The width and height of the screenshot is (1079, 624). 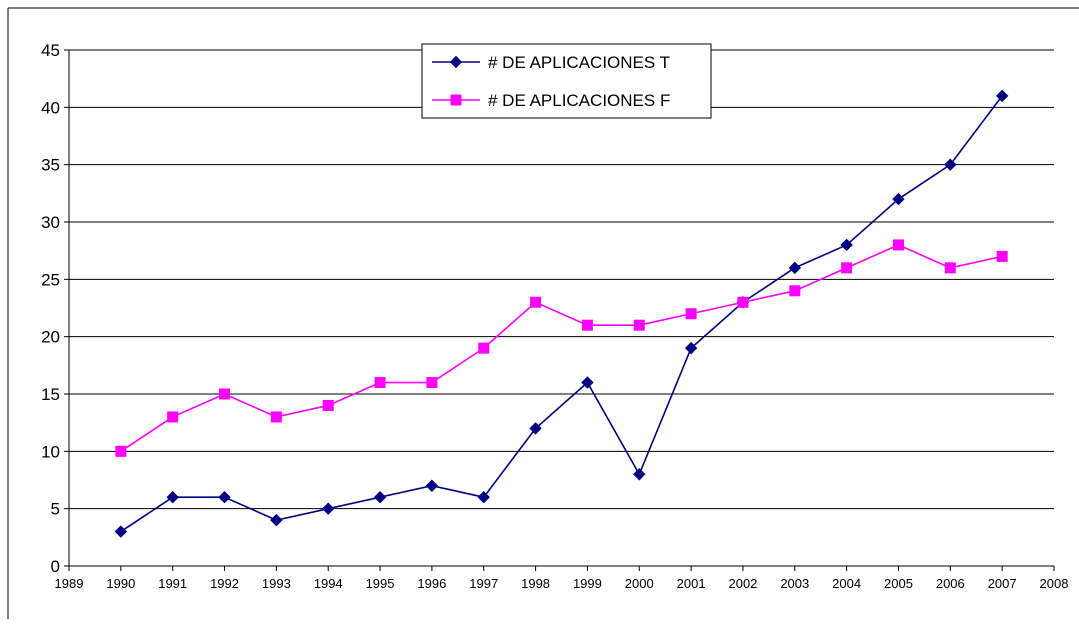 I want to click on series-1-point-2001, so click(x=691, y=348).